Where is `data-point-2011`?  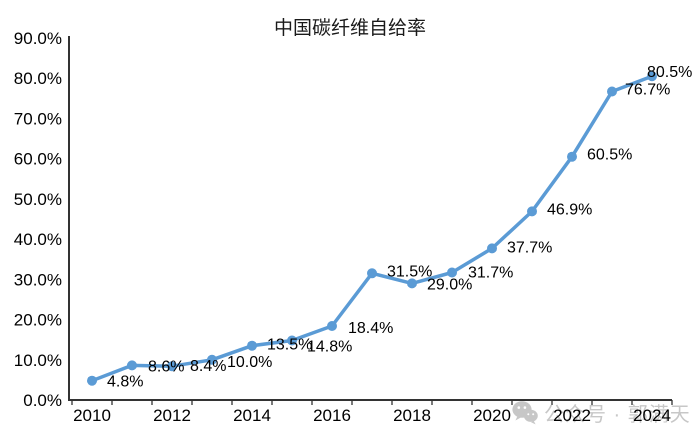
data-point-2011 is located at coordinates (132, 365).